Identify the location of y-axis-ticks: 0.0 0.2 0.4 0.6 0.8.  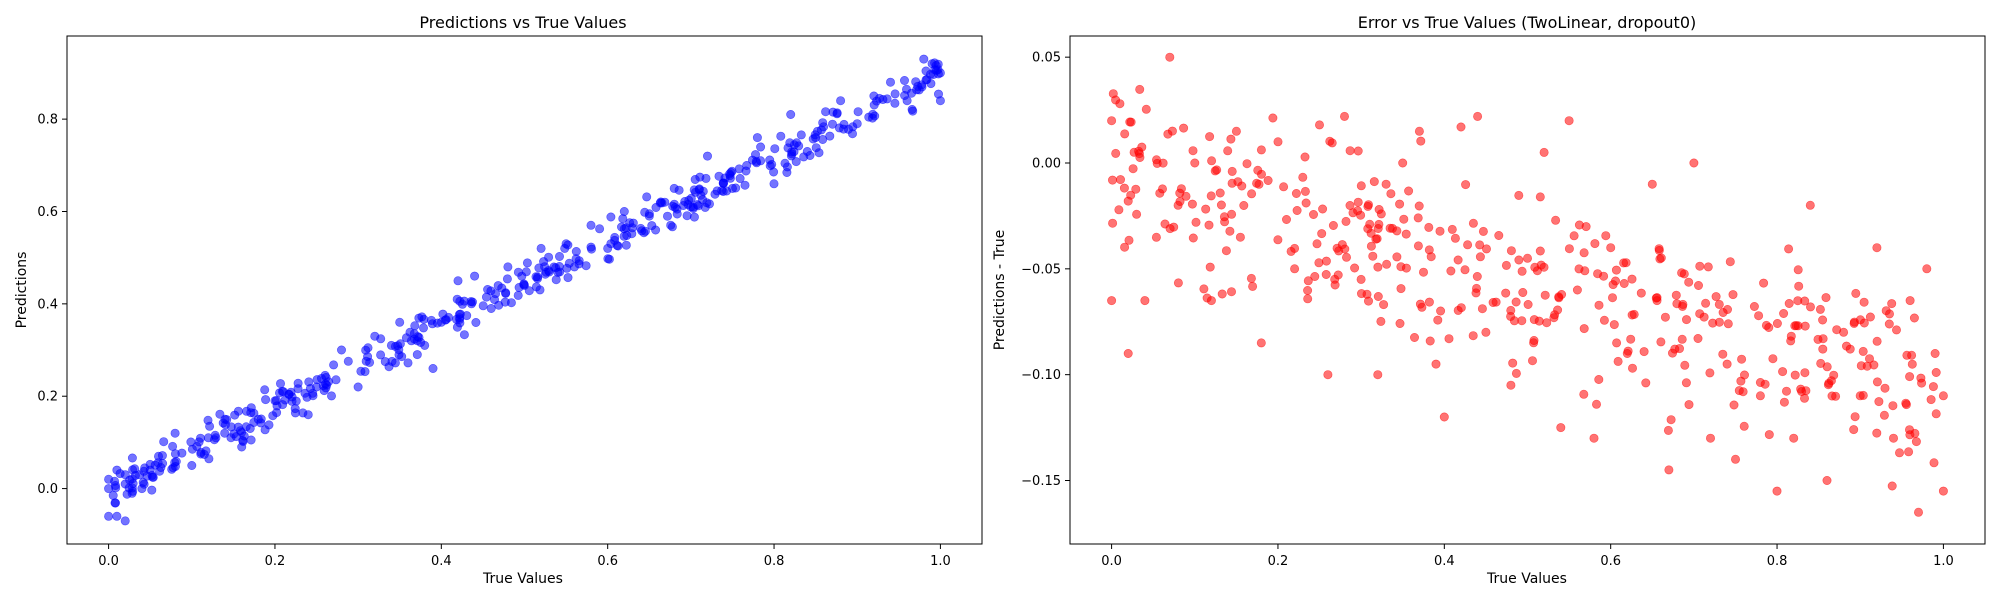
(52, 305).